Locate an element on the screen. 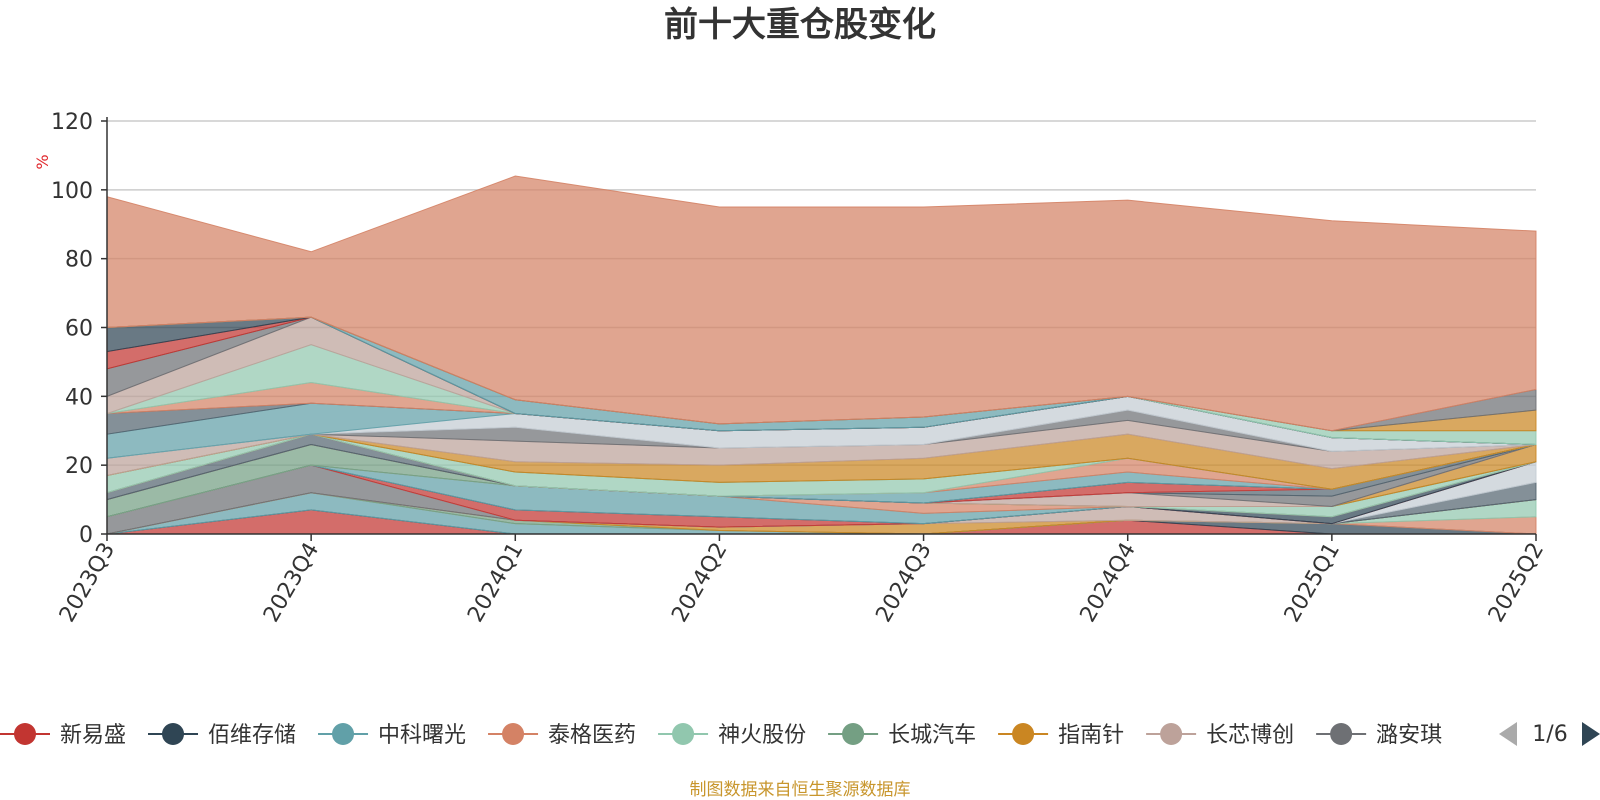  legend-item: 长芯博创 is located at coordinates (1220, 735).